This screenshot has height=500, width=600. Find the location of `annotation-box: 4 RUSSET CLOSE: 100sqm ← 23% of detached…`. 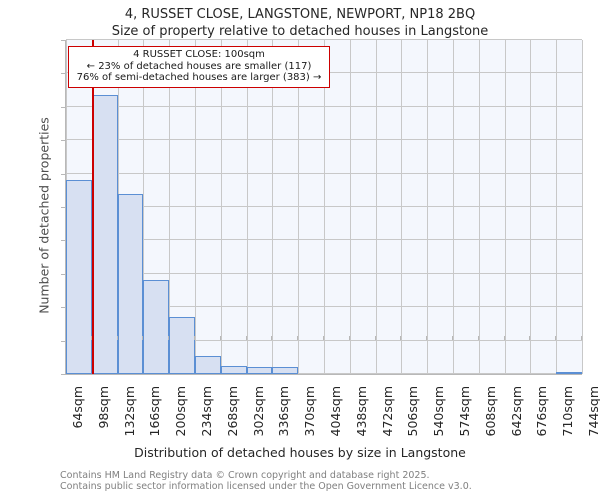

annotation-box: 4 RUSSET CLOSE: 100sqm ← 23% of detached… is located at coordinates (199, 67).